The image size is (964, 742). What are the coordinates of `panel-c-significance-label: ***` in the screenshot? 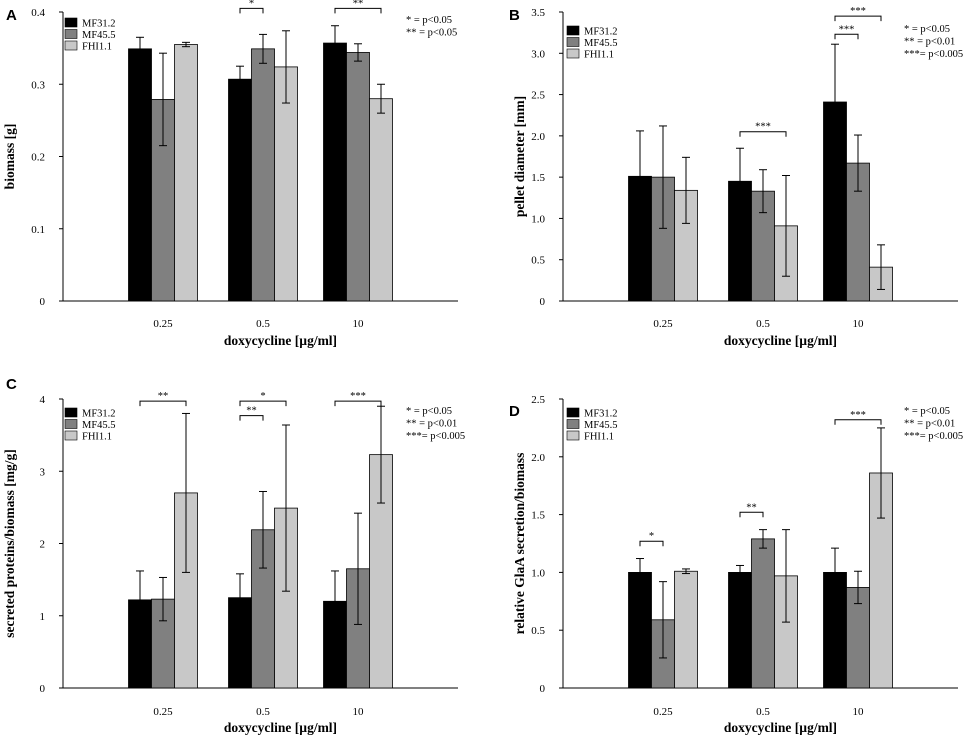 It's located at (358, 396).